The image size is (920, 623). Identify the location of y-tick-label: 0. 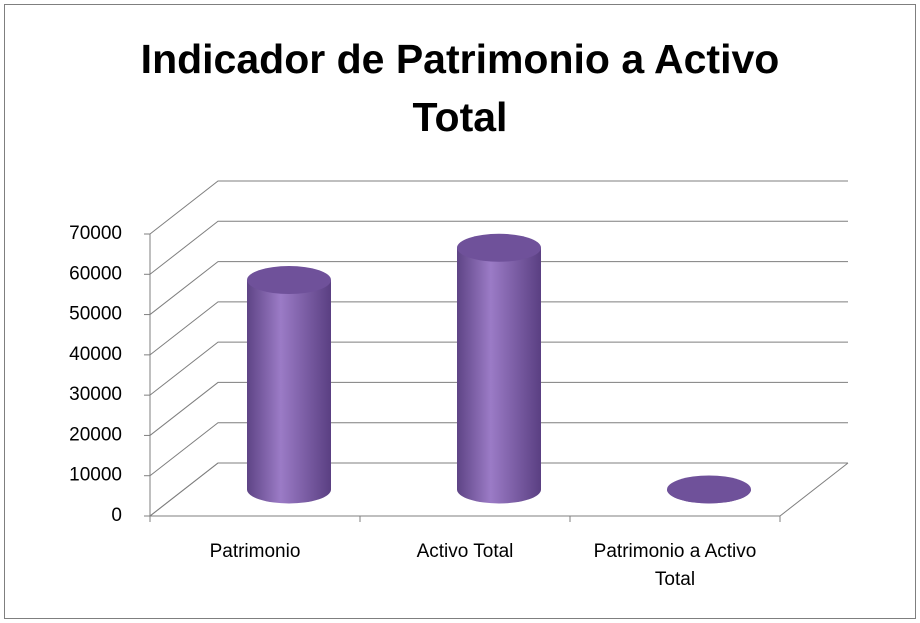
(116, 515).